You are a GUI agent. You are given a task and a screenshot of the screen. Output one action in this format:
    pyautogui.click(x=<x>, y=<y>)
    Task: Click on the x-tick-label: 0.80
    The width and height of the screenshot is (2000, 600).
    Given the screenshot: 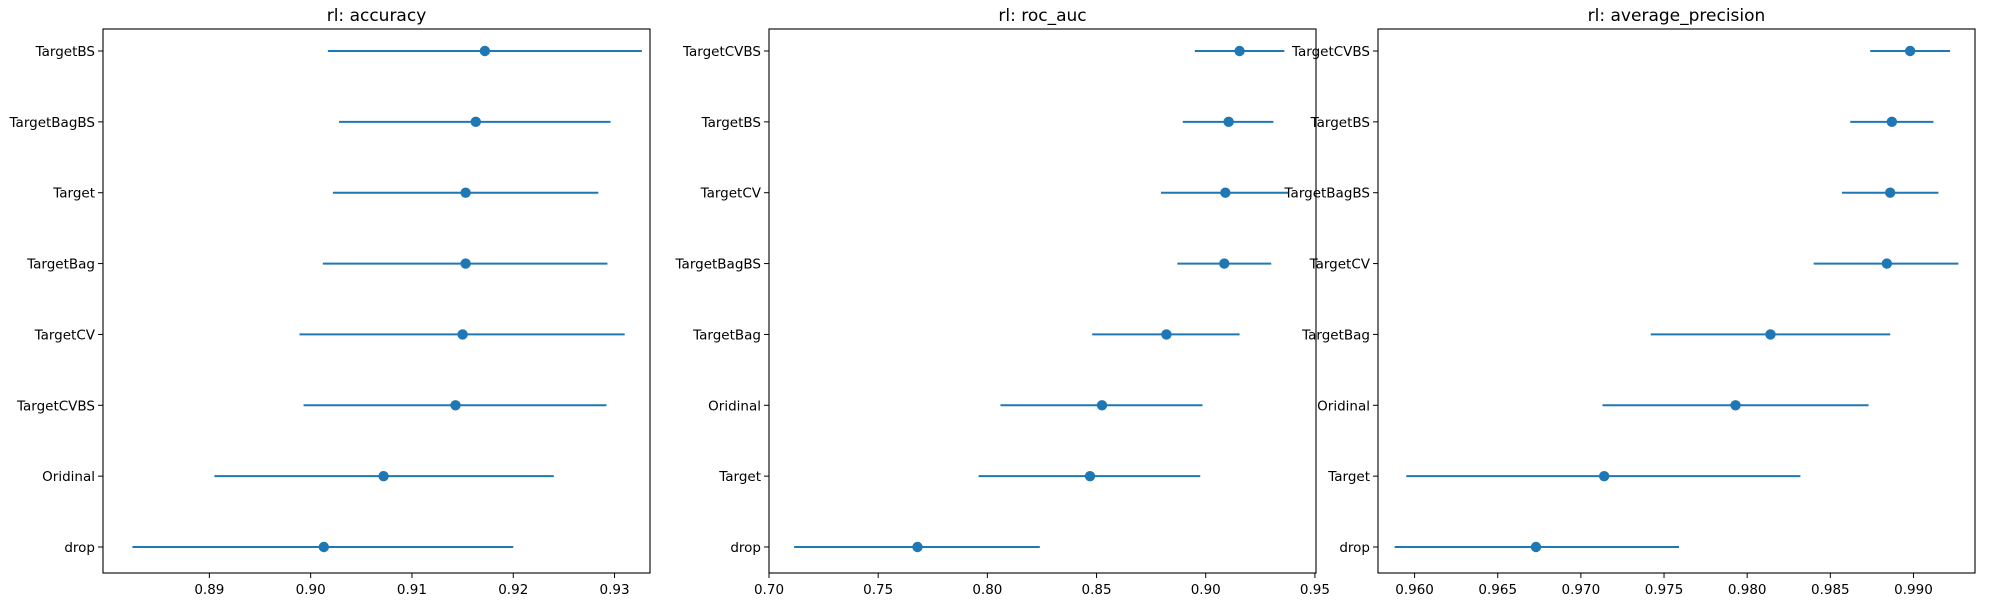 What is the action you would take?
    pyautogui.click(x=987, y=590)
    